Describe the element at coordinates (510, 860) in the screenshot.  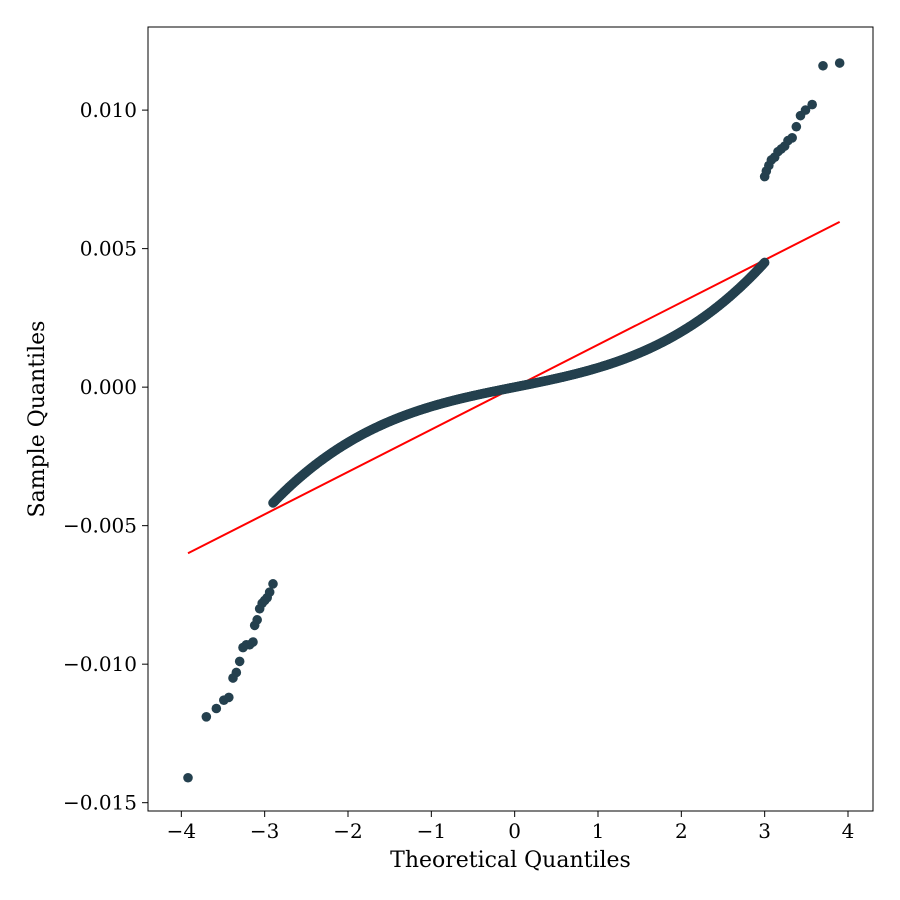
I see `x-axis-label: Theoretical Quantiles` at that location.